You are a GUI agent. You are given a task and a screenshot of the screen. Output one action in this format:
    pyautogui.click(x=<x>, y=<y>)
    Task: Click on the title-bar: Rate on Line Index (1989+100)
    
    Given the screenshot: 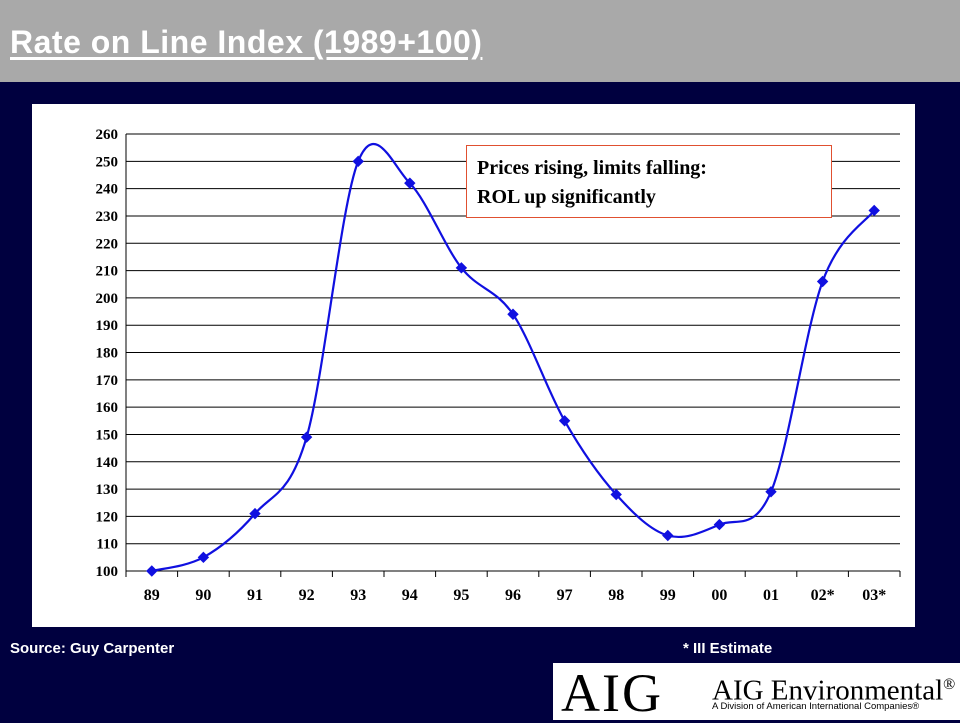 What is the action you would take?
    pyautogui.click(x=480, y=41)
    